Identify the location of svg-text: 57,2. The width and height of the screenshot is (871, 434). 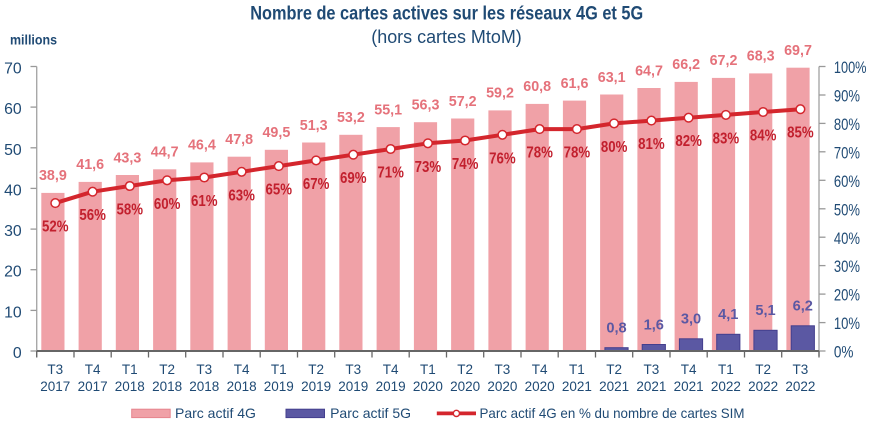
(463, 102).